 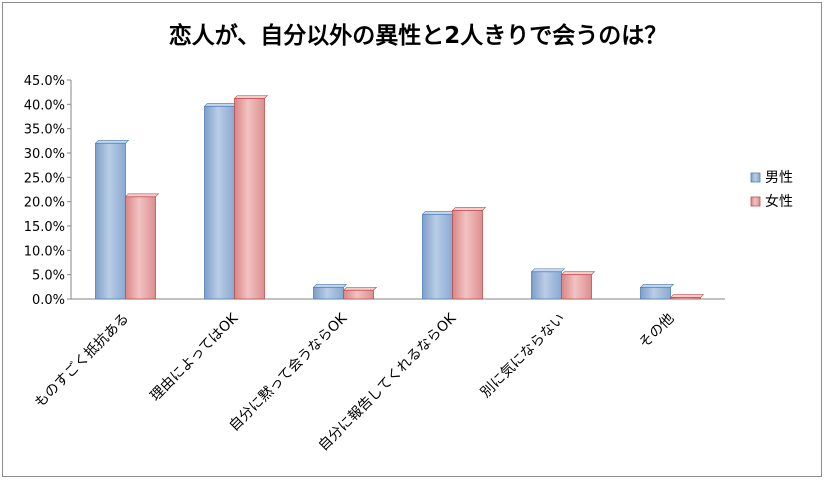 I want to click on y-tick-label: 25.0%, so click(x=44, y=178).